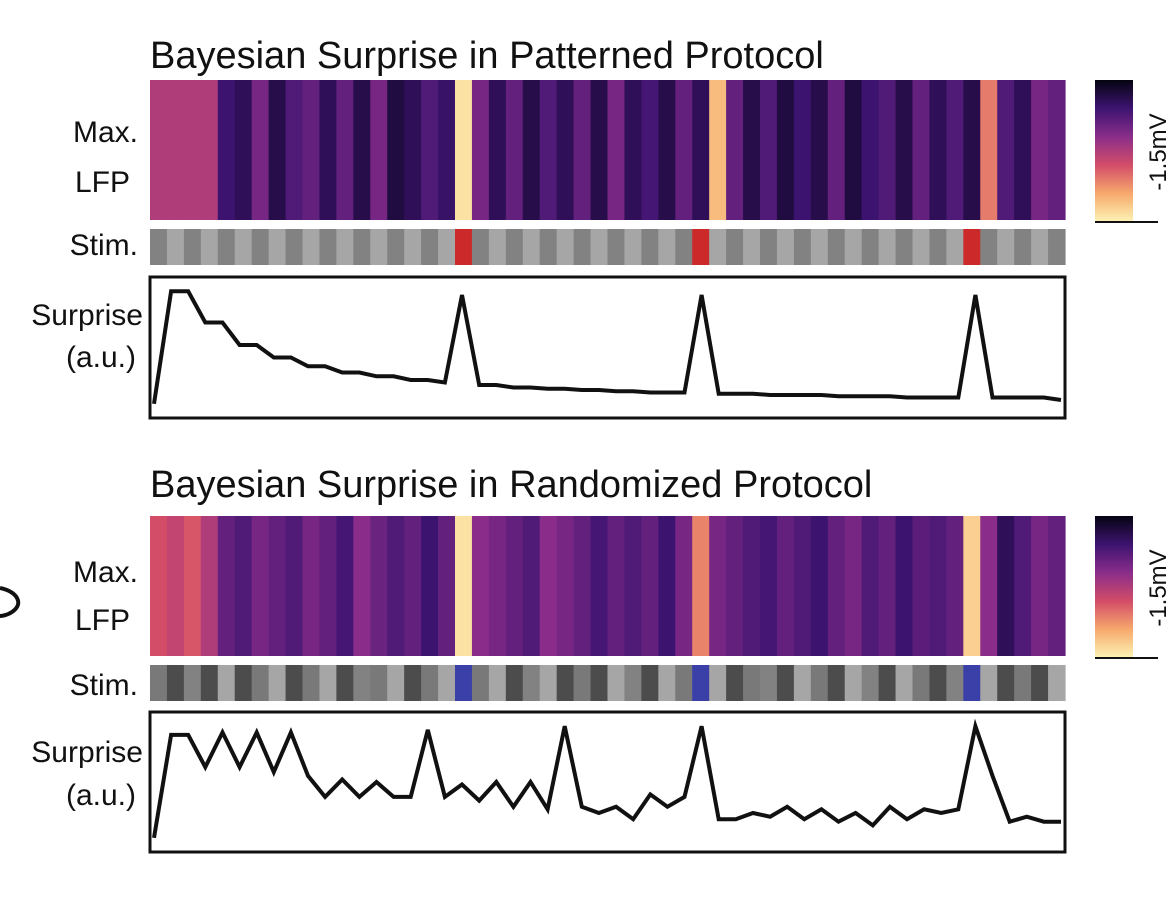 This screenshot has height=899, width=1175. I want to click on y-label-au: (a.u.), so click(101, 795).